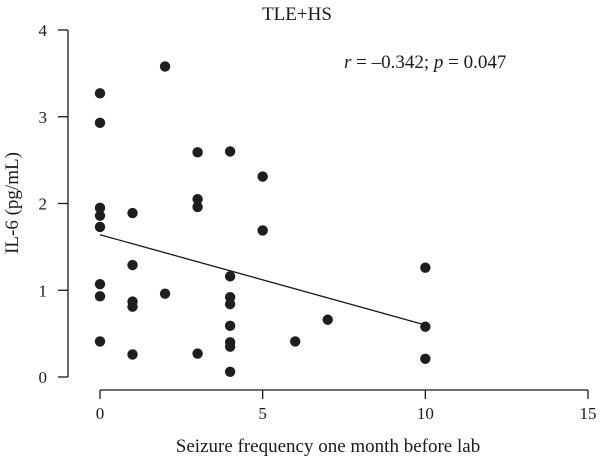 The image size is (600, 466). What do you see at coordinates (425, 413) in the screenshot?
I see `x-tick-label: 10` at bounding box center [425, 413].